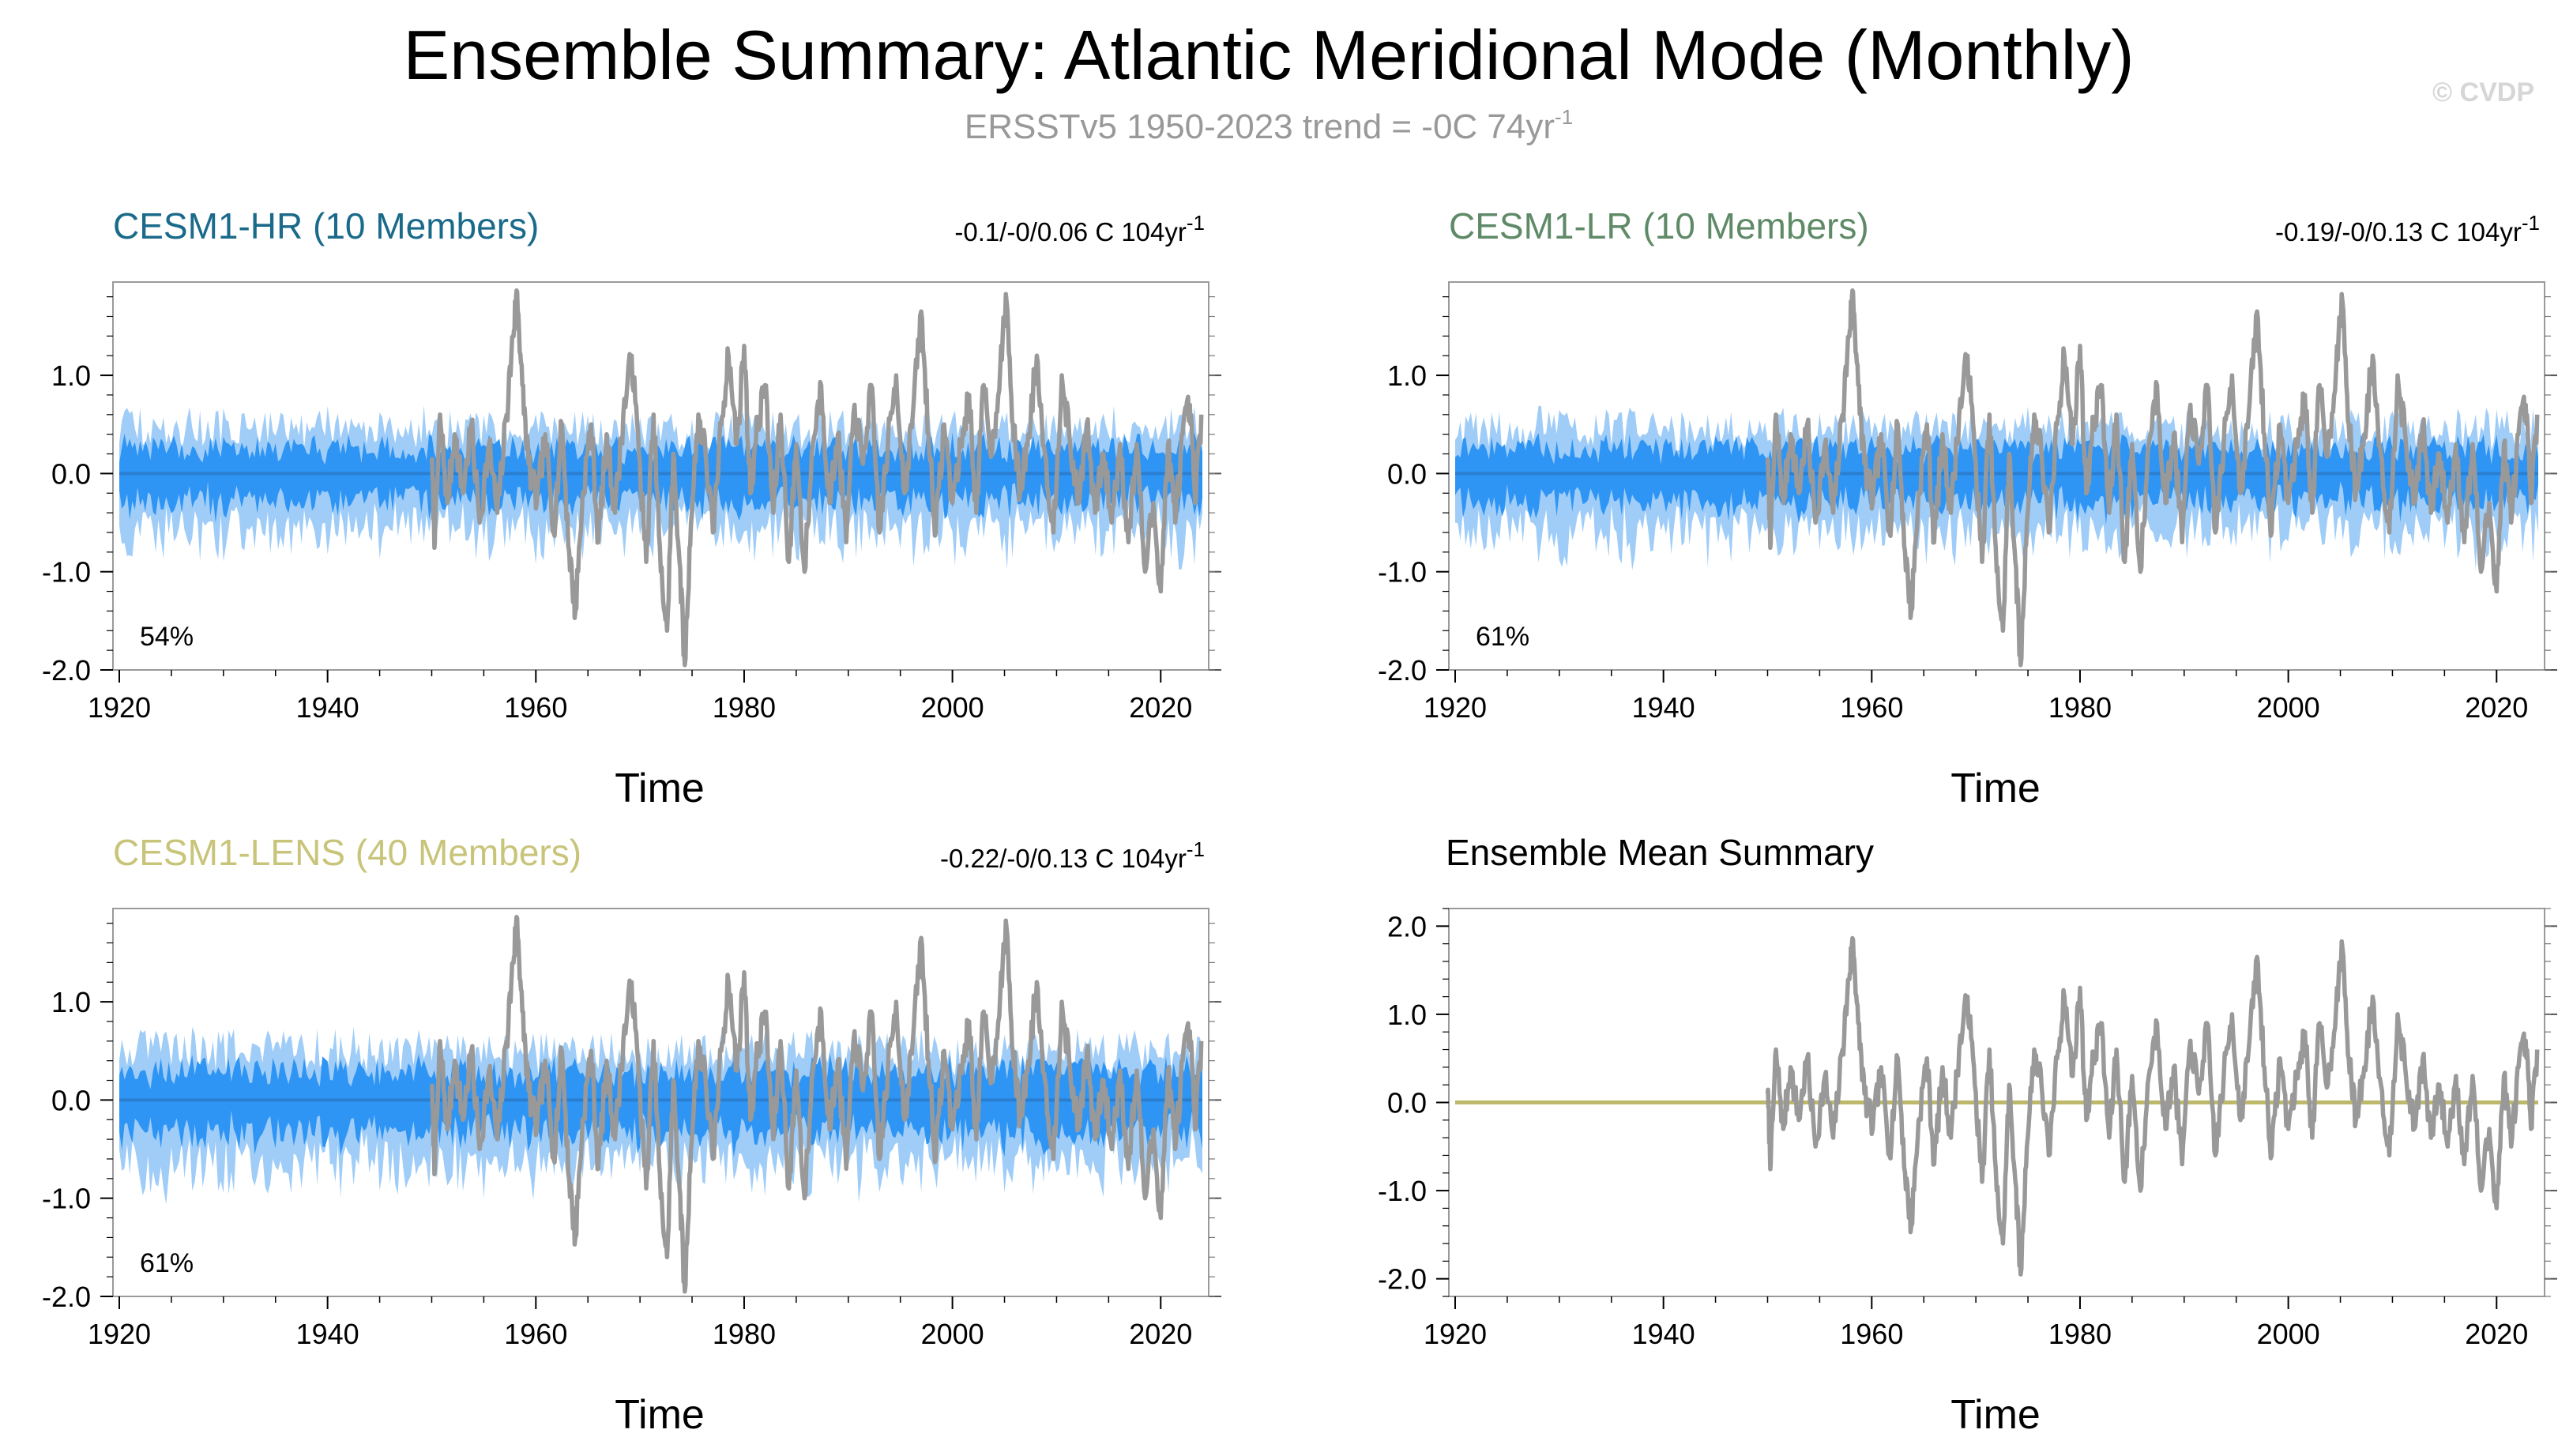 This screenshot has width=2573, height=1456. I want to click on ytick-label-summary-0.0: 0.0, so click(1407, 1103).